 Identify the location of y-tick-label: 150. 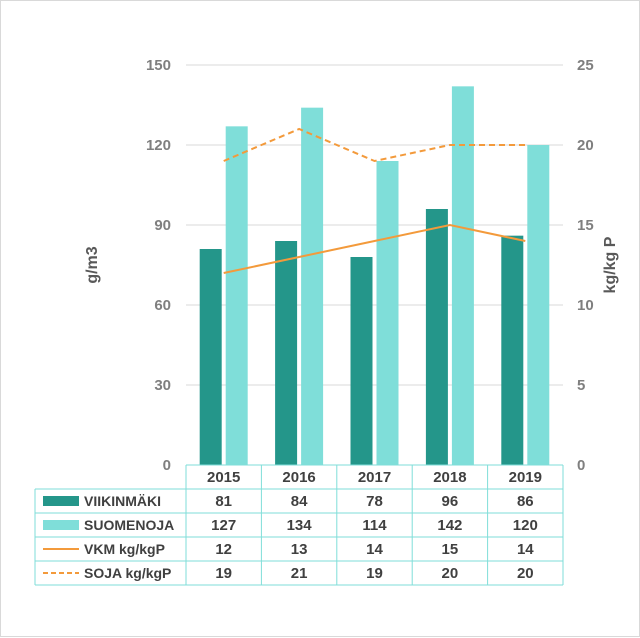
(158, 65).